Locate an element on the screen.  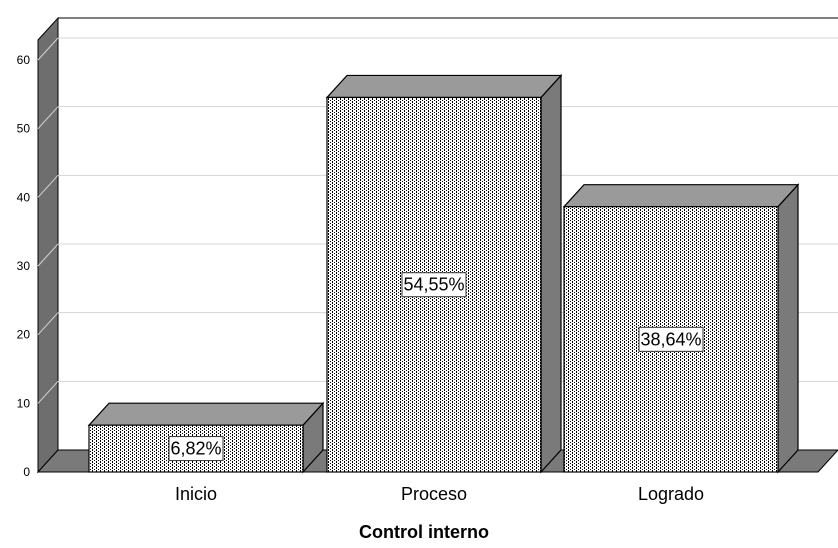
y-tick-label: 20 is located at coordinates (24, 335).